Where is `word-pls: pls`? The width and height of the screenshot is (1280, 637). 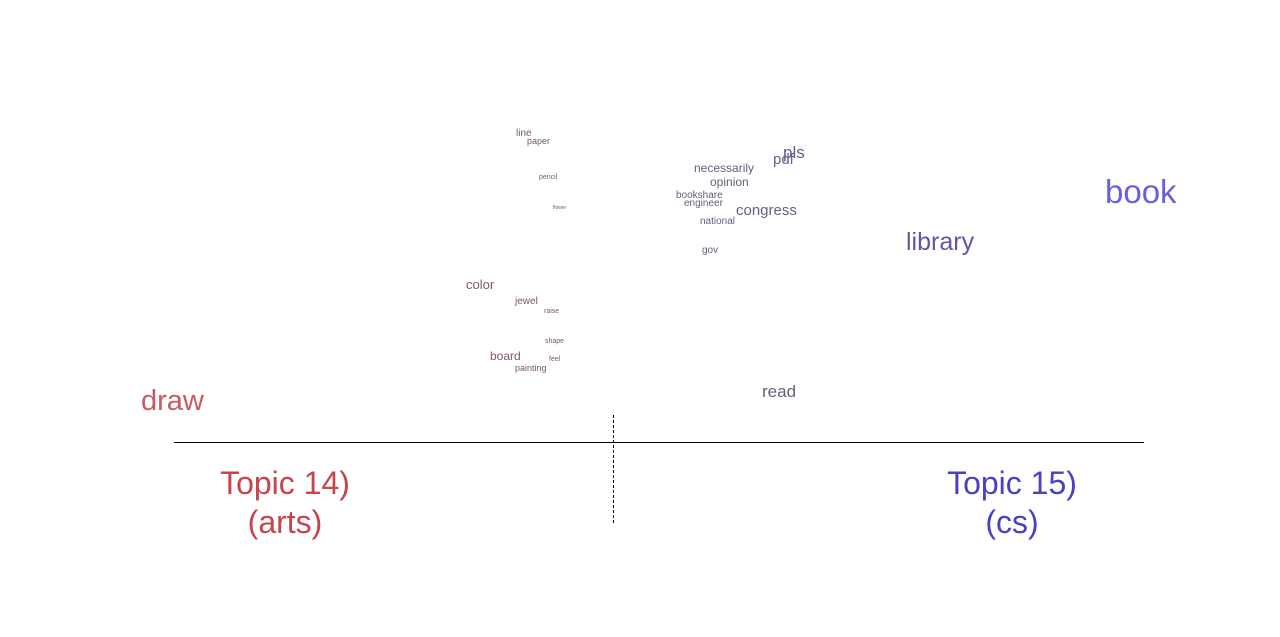 word-pls: pls is located at coordinates (794, 152).